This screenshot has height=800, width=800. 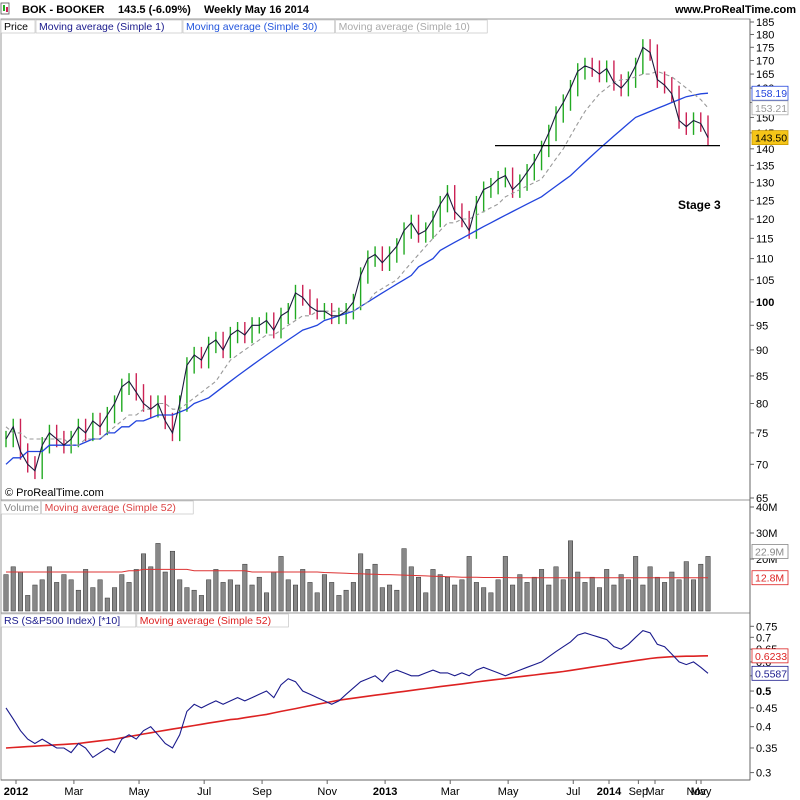 I want to click on price-tick-label-19: 90, so click(x=762, y=351).